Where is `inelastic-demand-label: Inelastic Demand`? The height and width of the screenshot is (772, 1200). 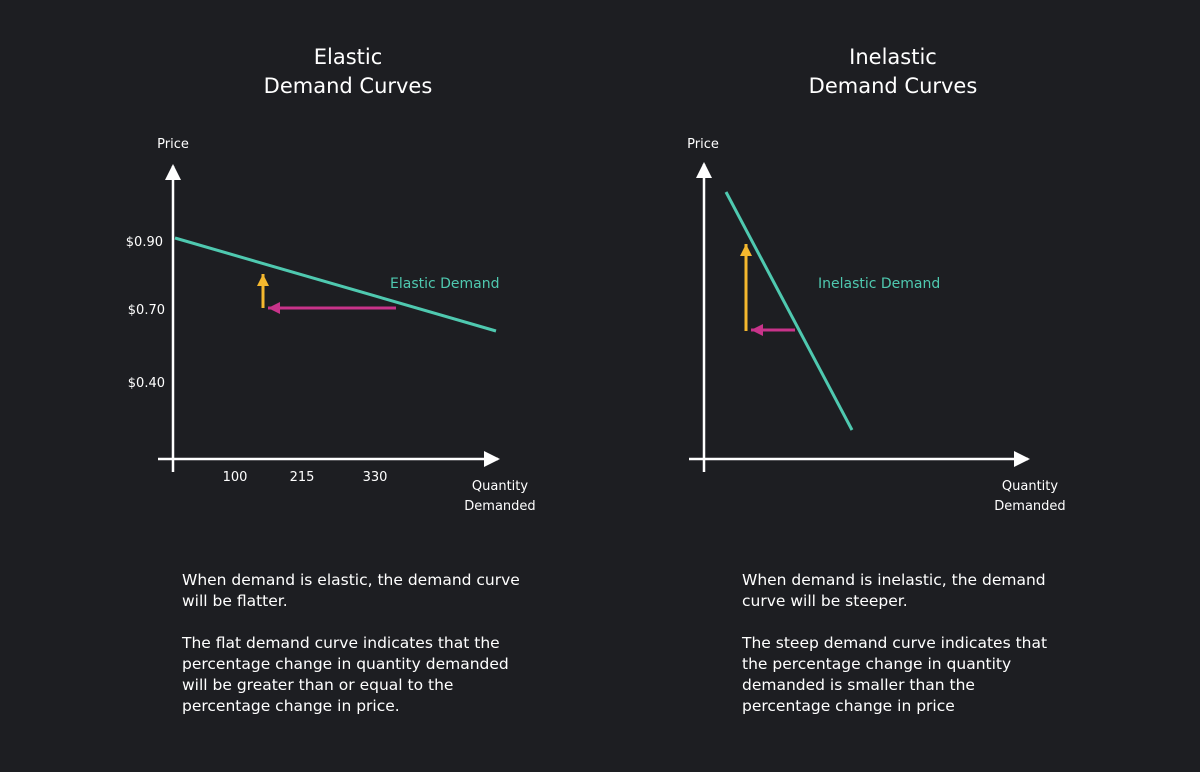 inelastic-demand-label: Inelastic Demand is located at coordinates (879, 284).